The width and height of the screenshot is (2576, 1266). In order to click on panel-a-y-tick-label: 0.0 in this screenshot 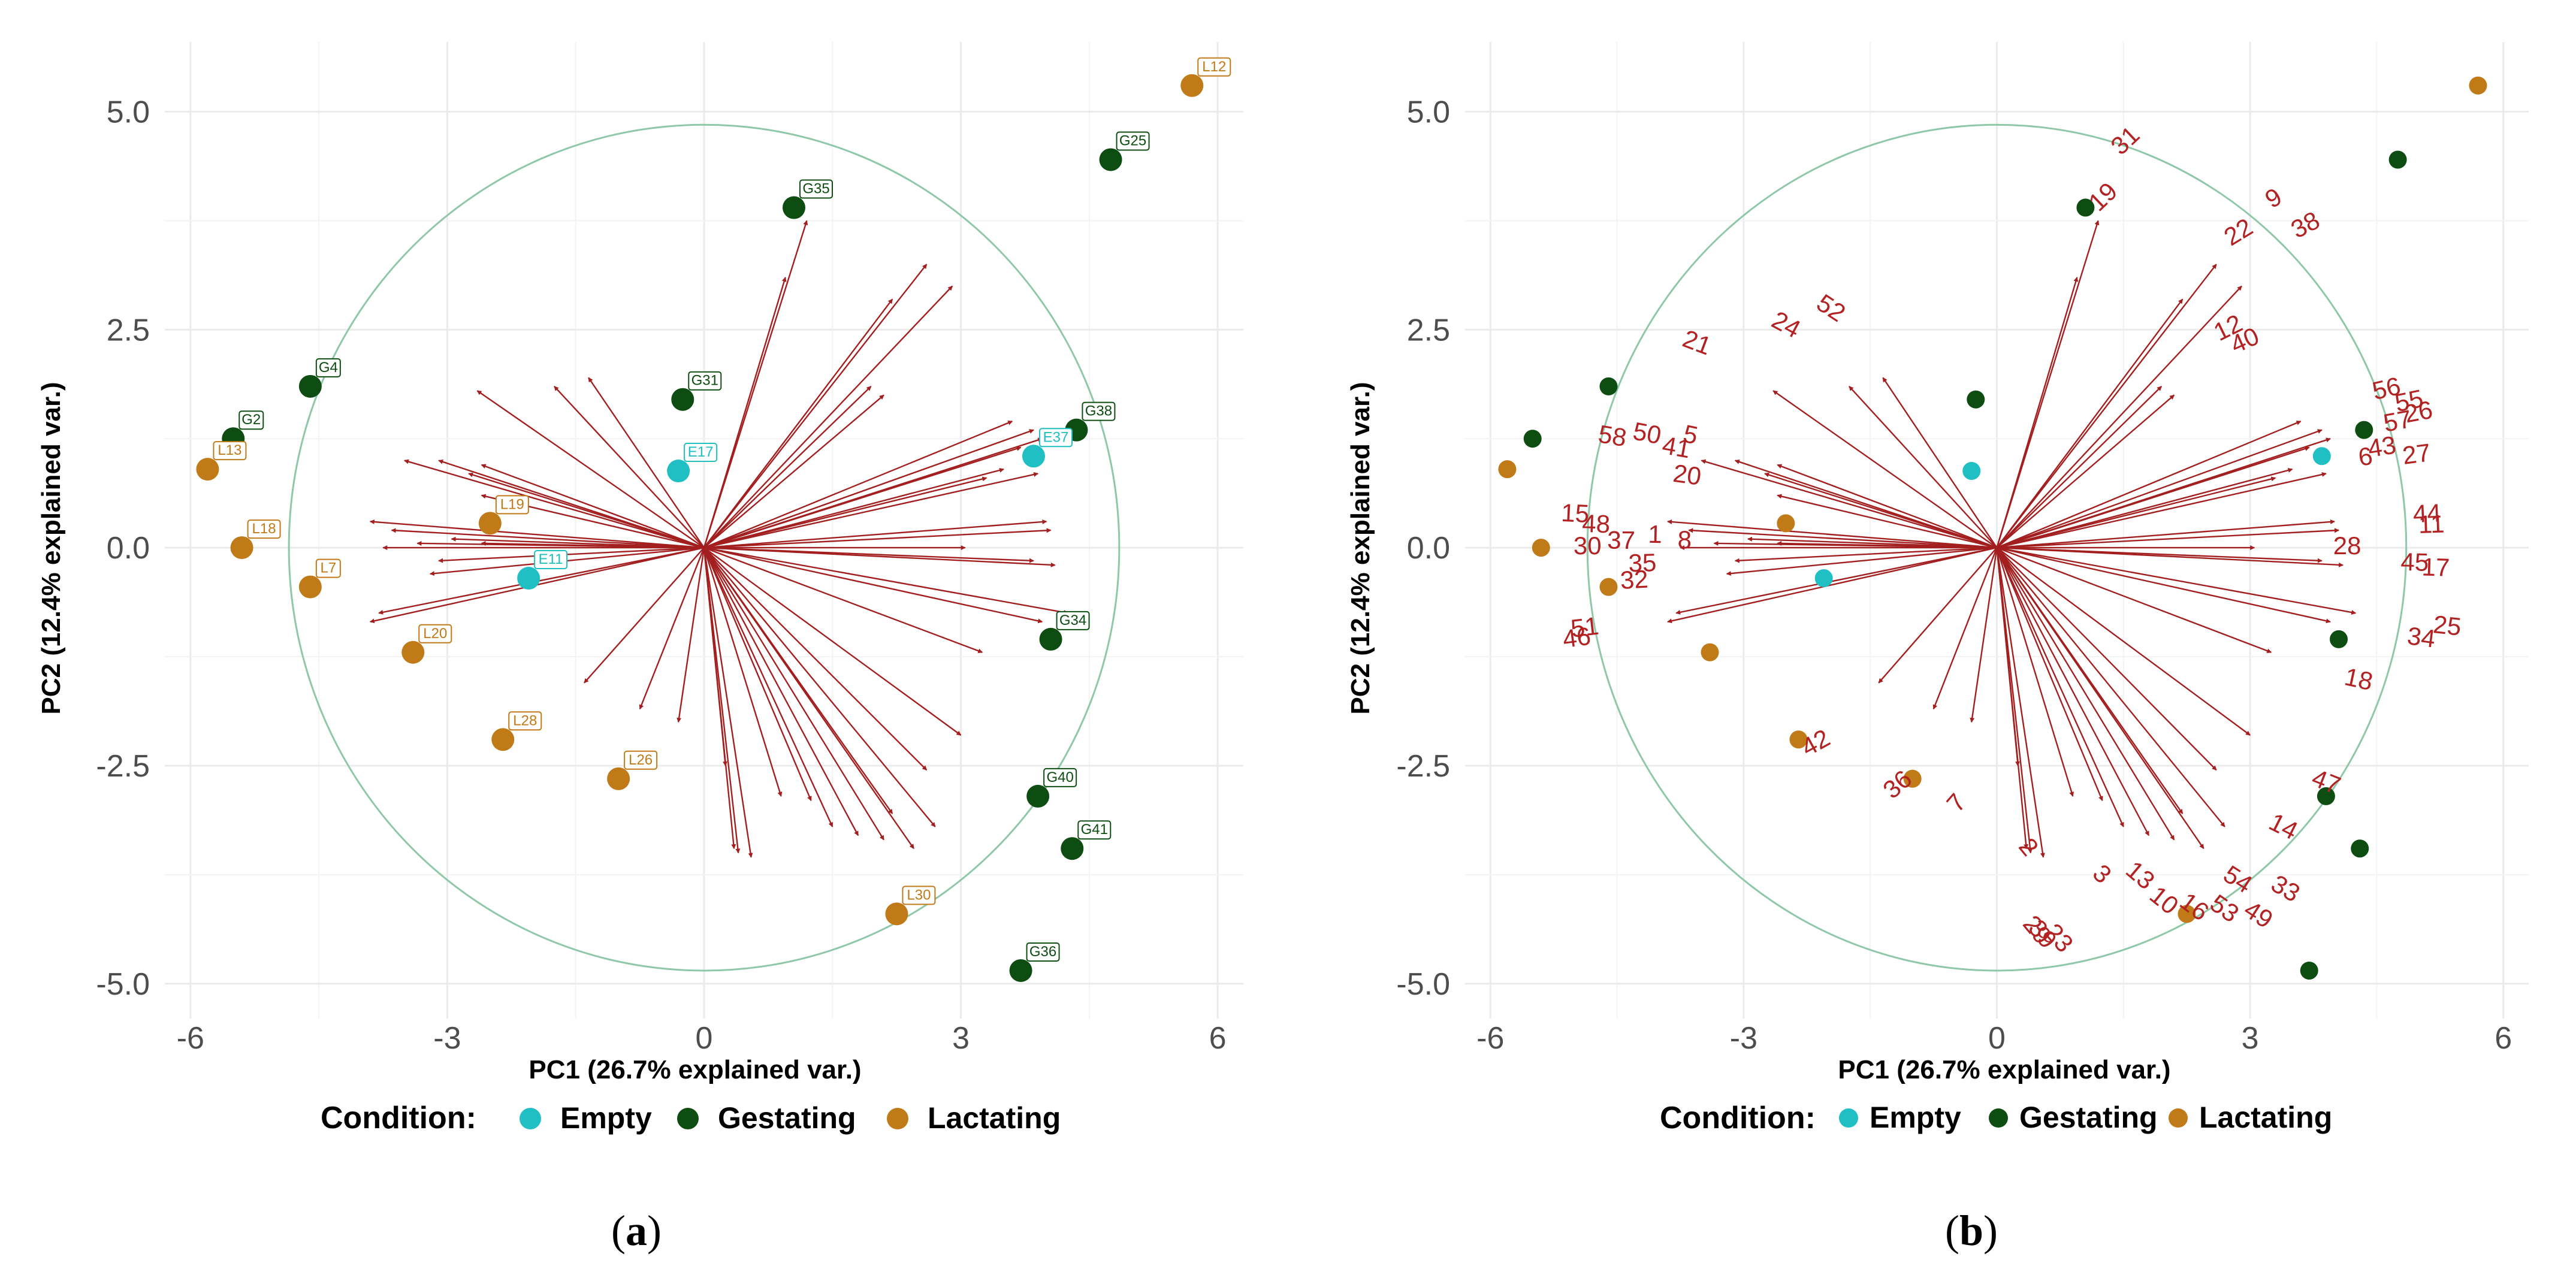, I will do `click(129, 548)`.